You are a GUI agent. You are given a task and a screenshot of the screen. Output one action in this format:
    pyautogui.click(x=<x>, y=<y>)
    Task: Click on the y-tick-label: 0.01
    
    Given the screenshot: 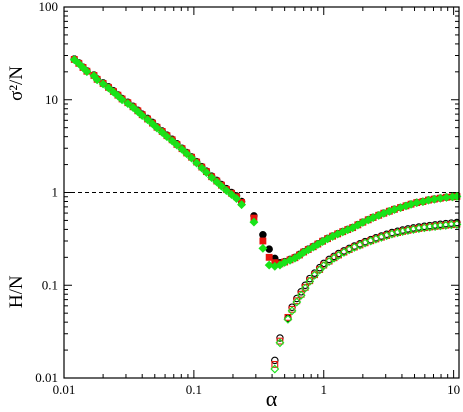 What is the action you would take?
    pyautogui.click(x=46, y=377)
    